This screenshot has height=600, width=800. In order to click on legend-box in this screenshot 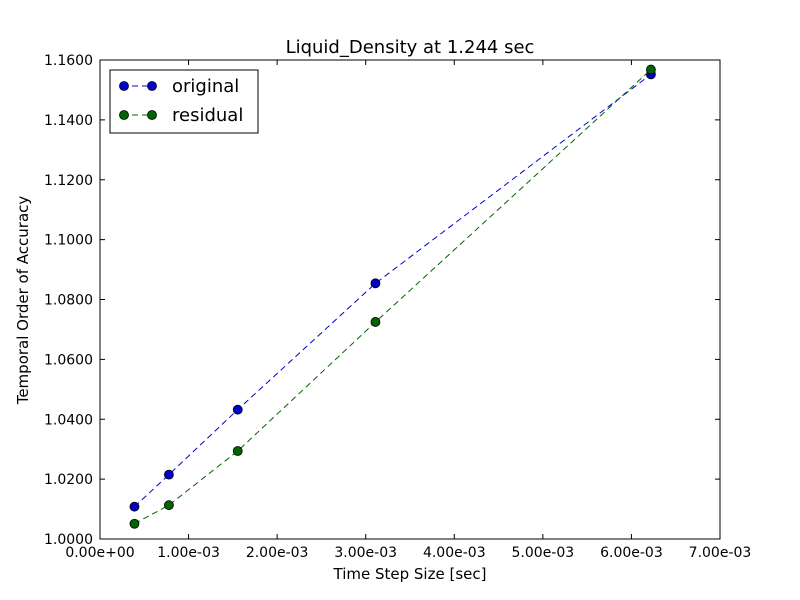, I will do `click(184, 101)`.